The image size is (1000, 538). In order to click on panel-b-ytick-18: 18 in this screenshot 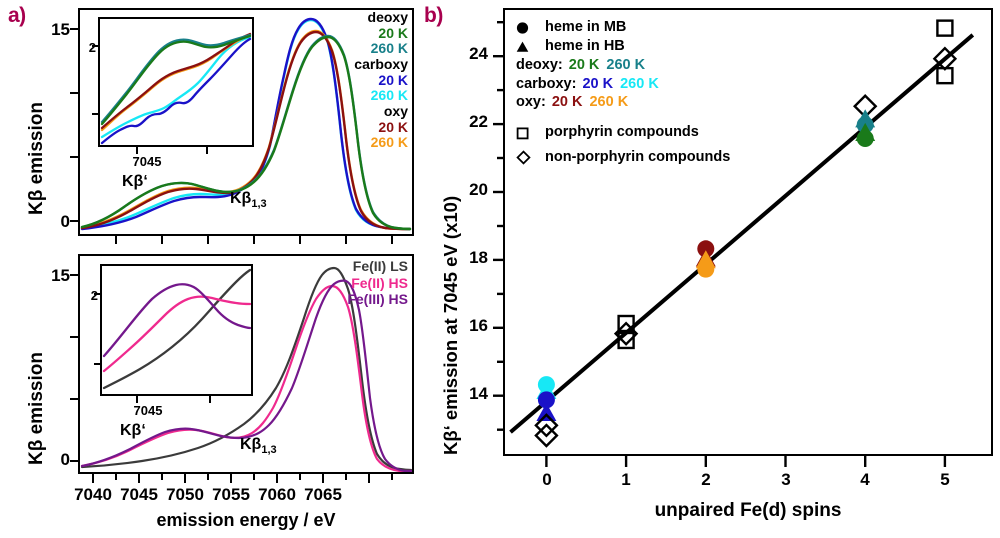, I will do `click(478, 257)`.